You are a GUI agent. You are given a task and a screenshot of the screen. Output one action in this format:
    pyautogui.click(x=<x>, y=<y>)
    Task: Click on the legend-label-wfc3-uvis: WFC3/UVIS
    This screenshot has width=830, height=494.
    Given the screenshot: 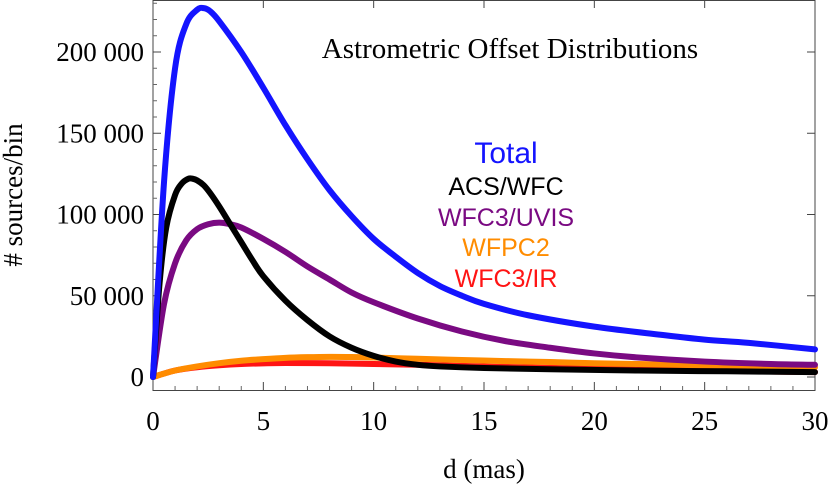 What is the action you would take?
    pyautogui.click(x=506, y=218)
    